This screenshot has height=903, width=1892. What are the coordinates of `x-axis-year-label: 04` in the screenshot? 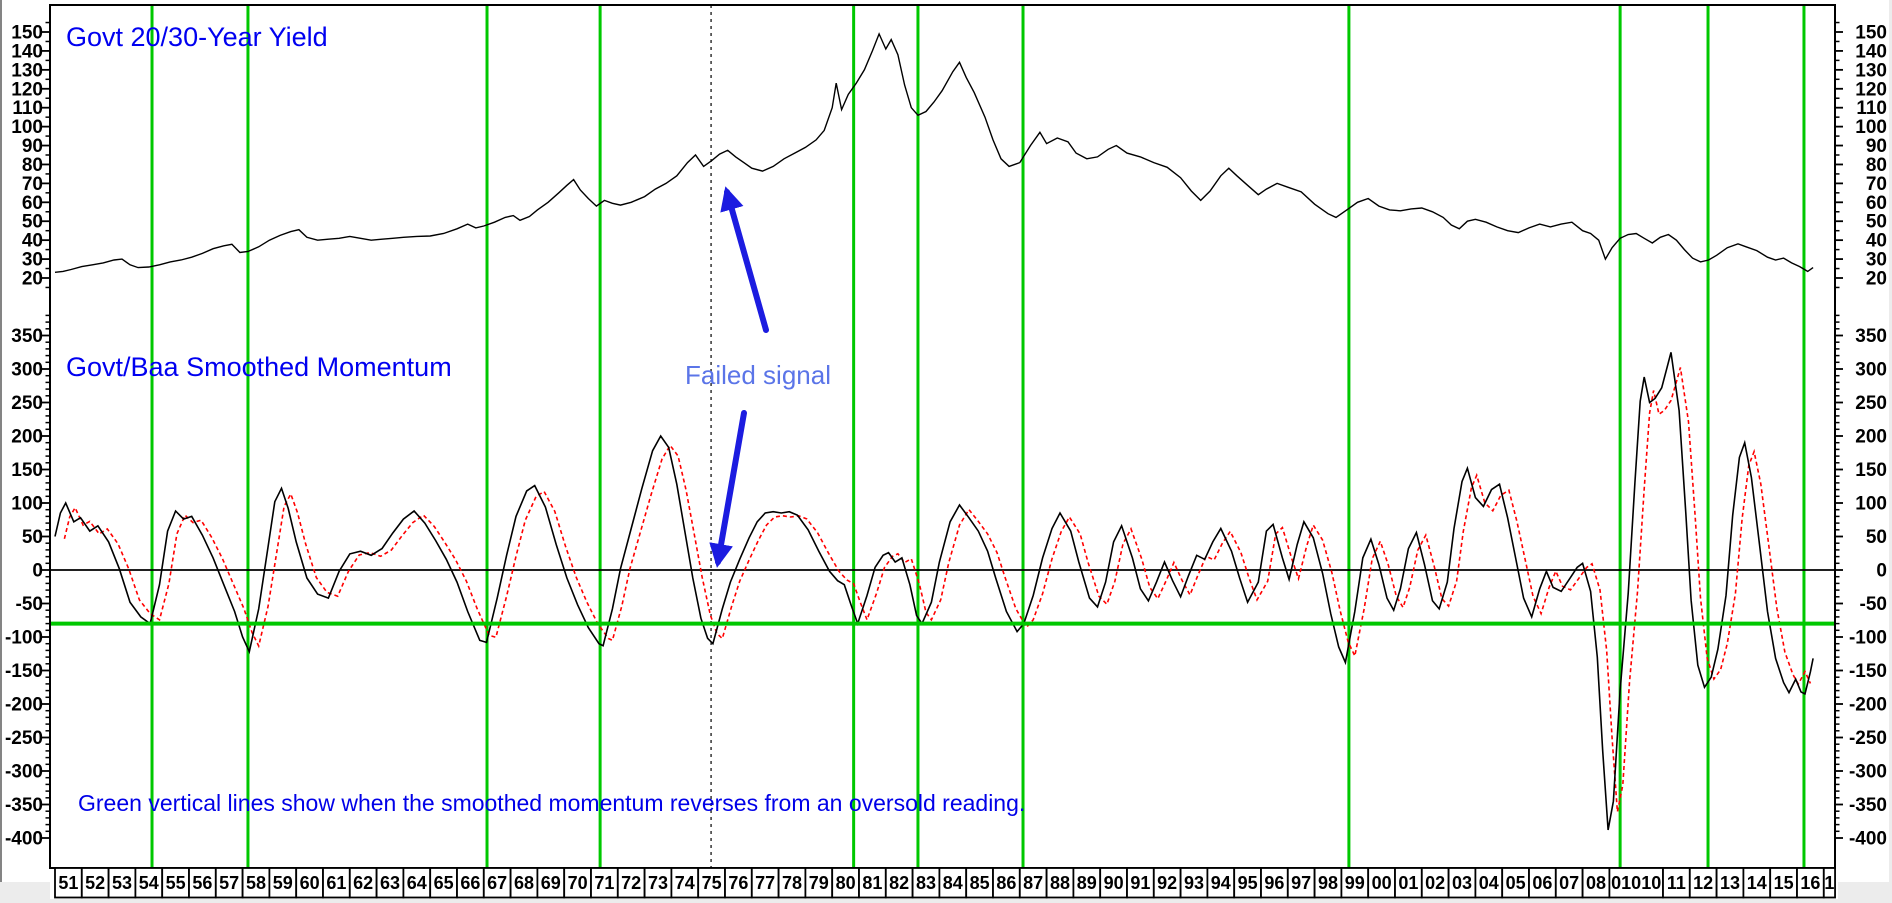 It's located at (1489, 883).